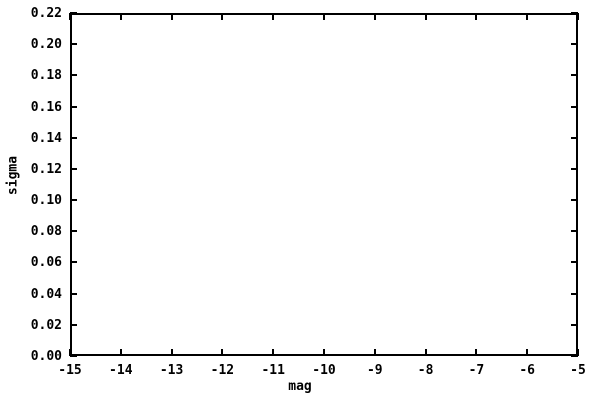 The image size is (600, 400). I want to click on x-tick-label: -5, so click(578, 370).